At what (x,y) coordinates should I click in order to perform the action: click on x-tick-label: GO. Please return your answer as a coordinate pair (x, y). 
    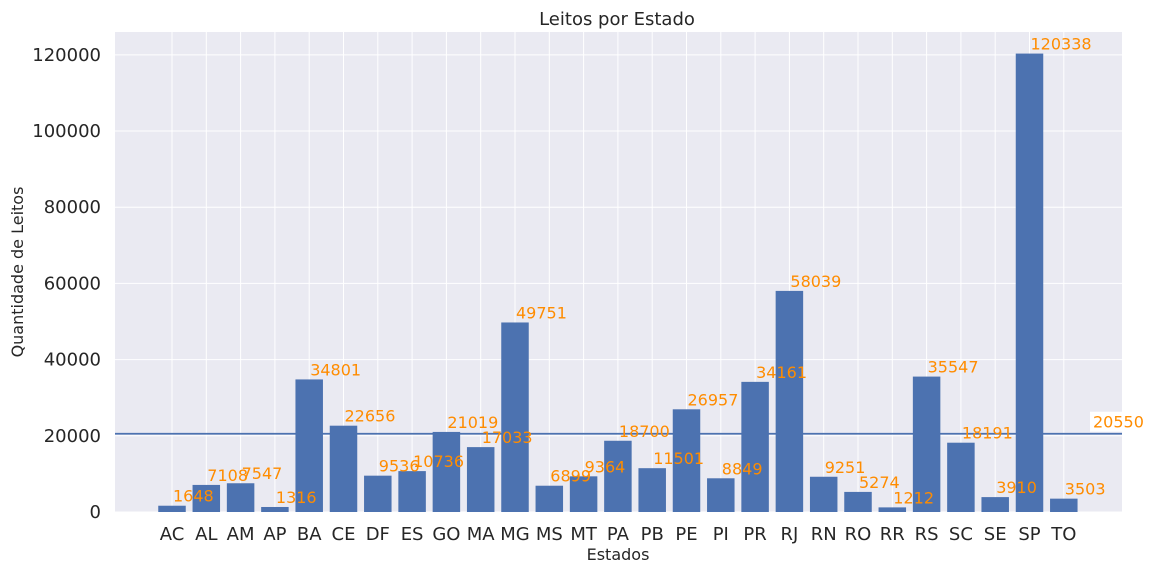
    Looking at the image, I should click on (446, 534).